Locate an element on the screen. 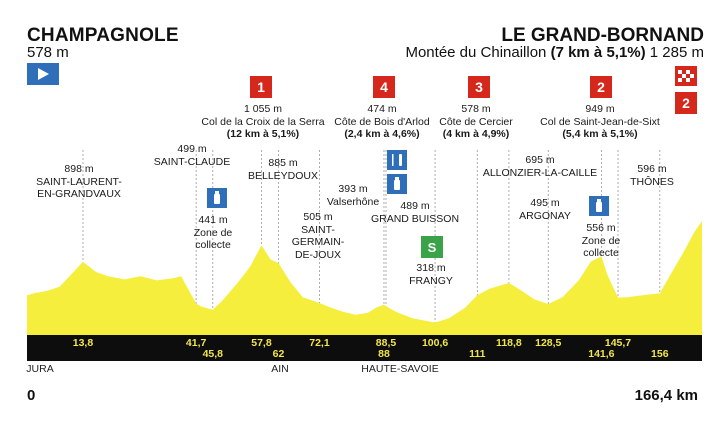 This screenshot has height=430, width=728. climb-label: 578 m Côte de Cercier (4 km à 4,9%) is located at coordinates (476, 121).